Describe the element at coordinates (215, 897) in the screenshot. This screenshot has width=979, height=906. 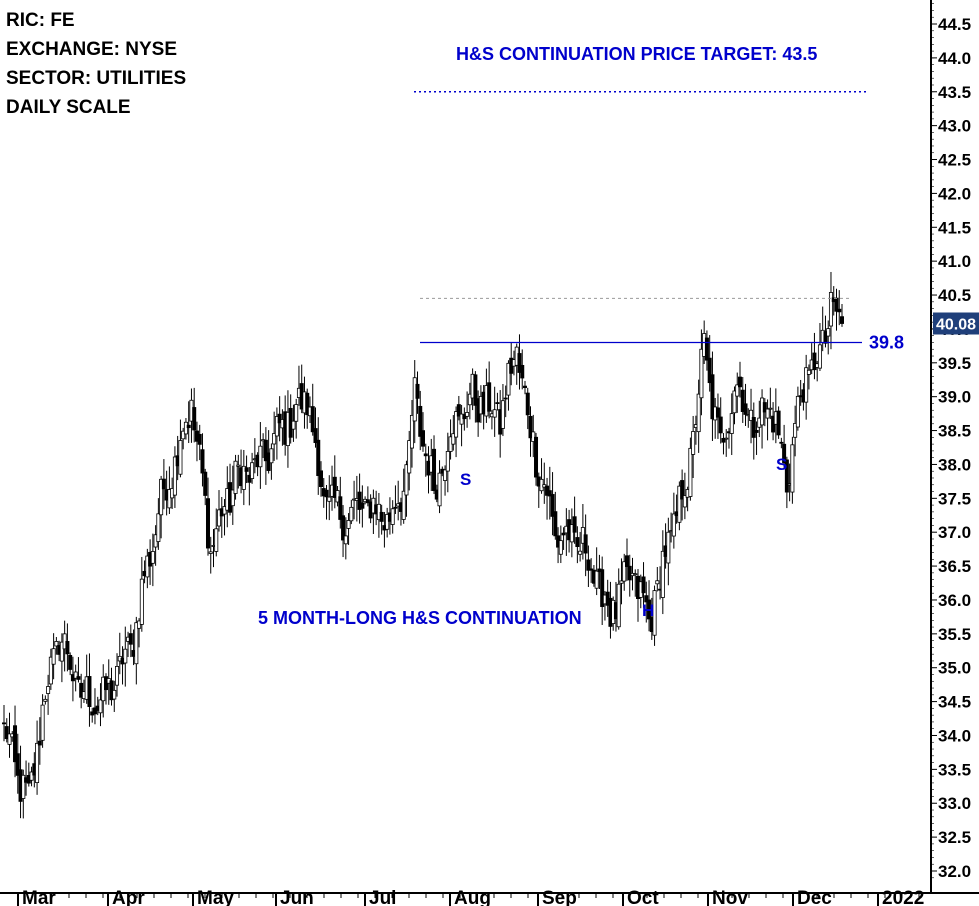
I see `x-tick-label: May` at that location.